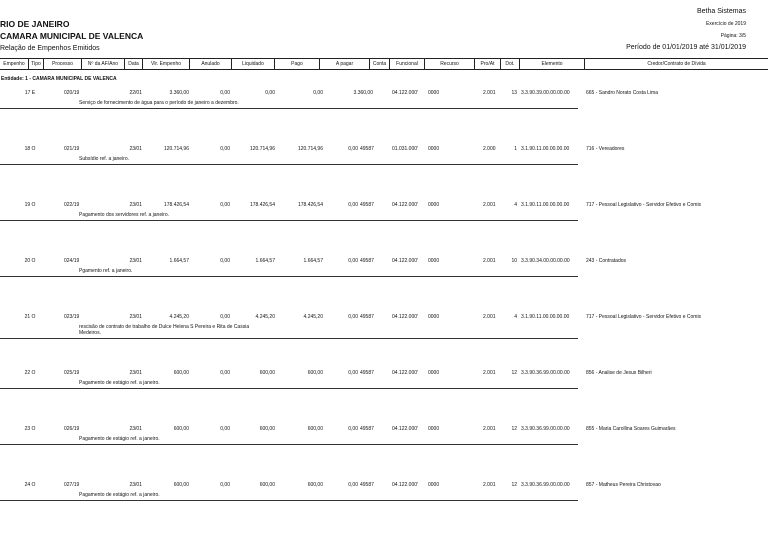 This screenshot has width=768, height=542. What do you see at coordinates (725, 24) in the screenshot?
I see `exercise-label: Exercício de 2019` at bounding box center [725, 24].